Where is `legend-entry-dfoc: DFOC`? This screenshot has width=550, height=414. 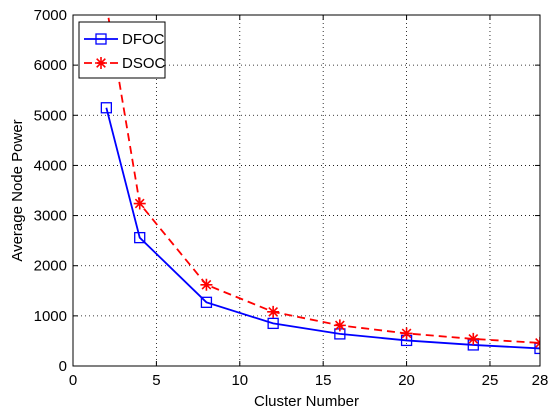
legend-entry-dfoc: DFOC is located at coordinates (124, 39).